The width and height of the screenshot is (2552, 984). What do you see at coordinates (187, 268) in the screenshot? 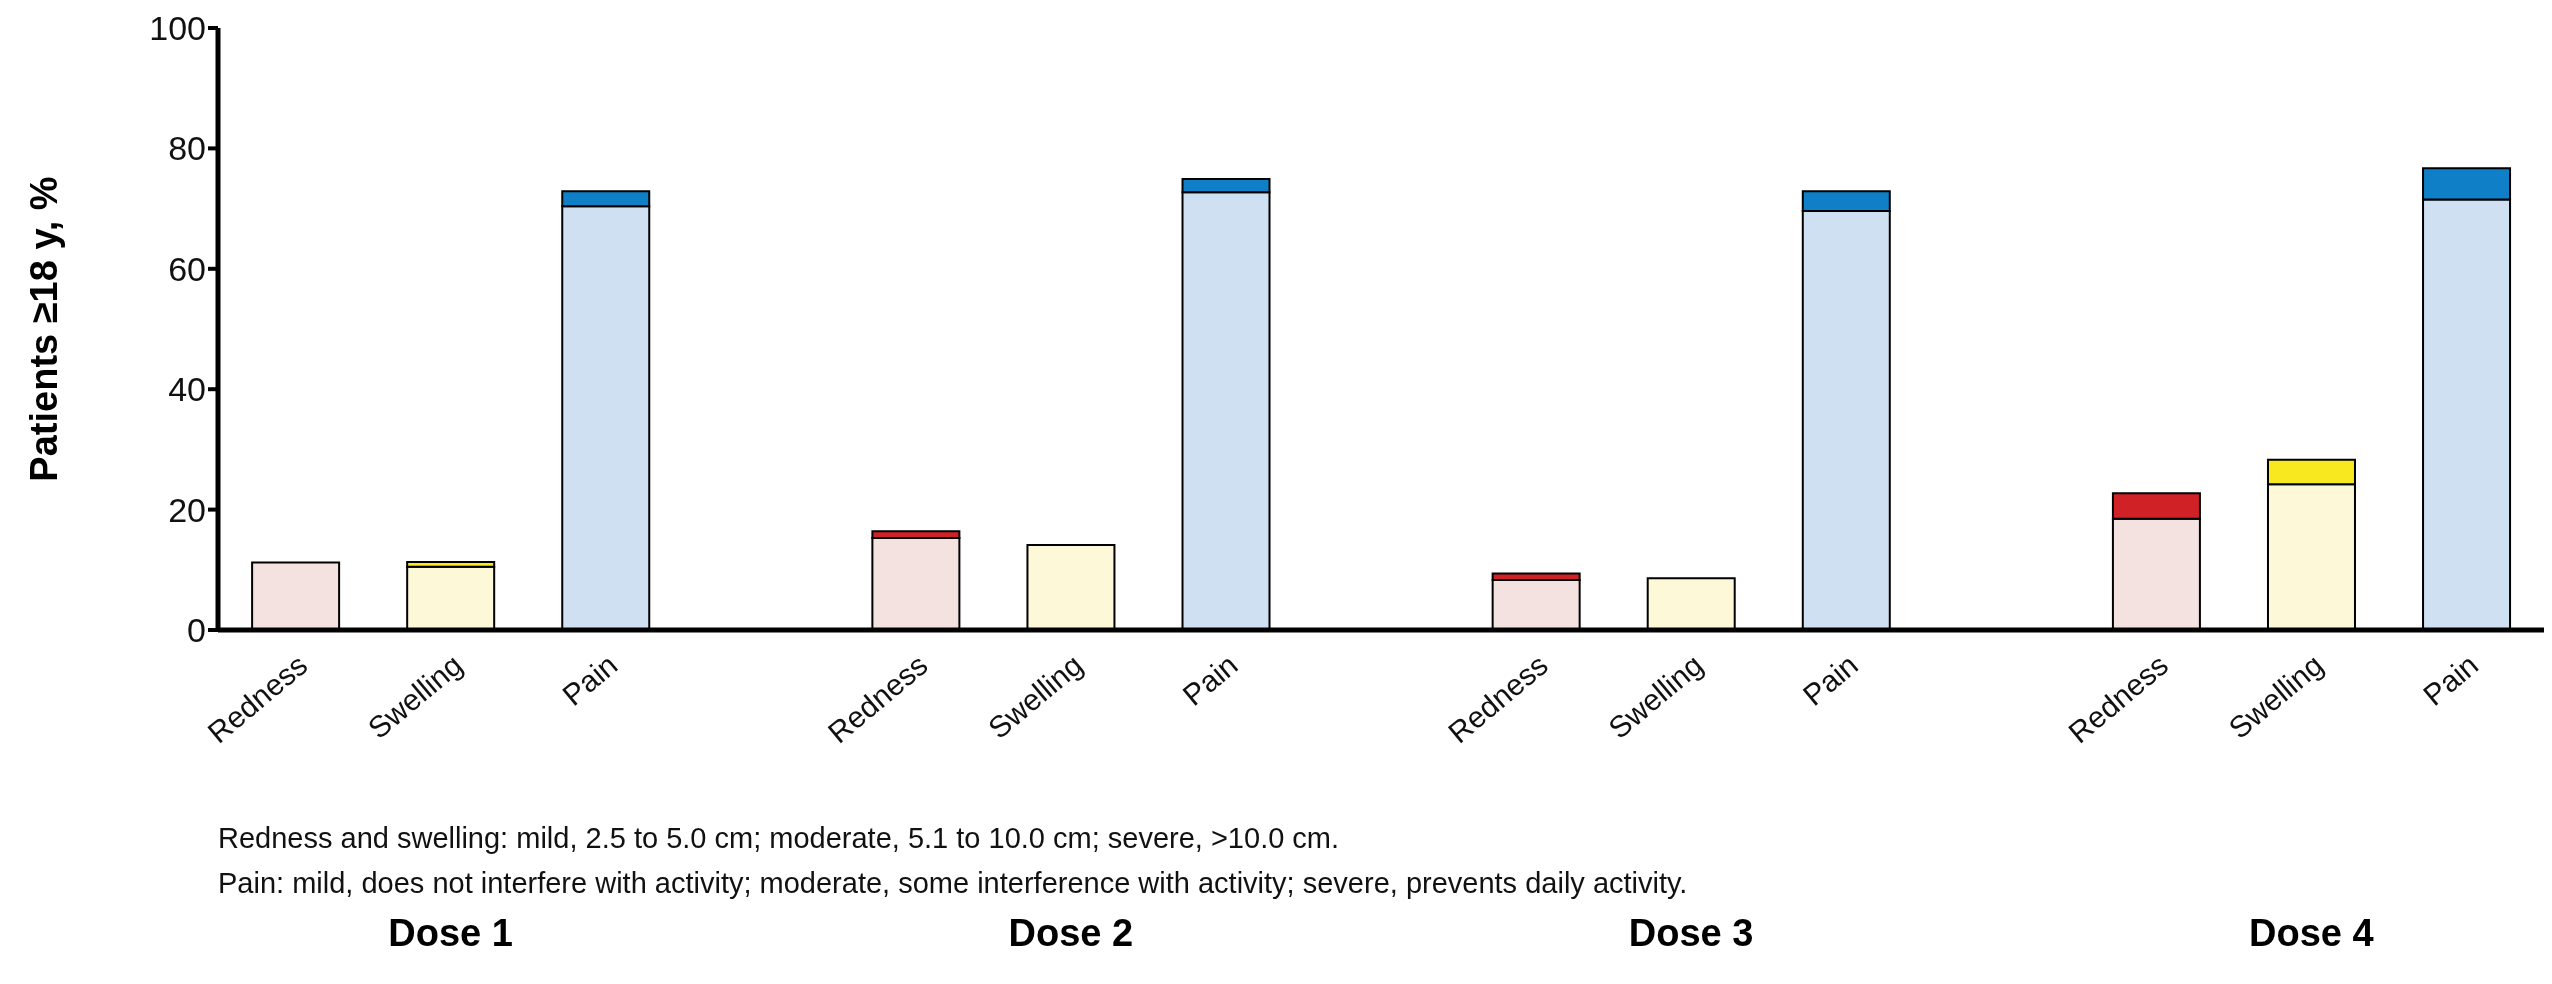
I see `y-tick-label: 60` at bounding box center [187, 268].